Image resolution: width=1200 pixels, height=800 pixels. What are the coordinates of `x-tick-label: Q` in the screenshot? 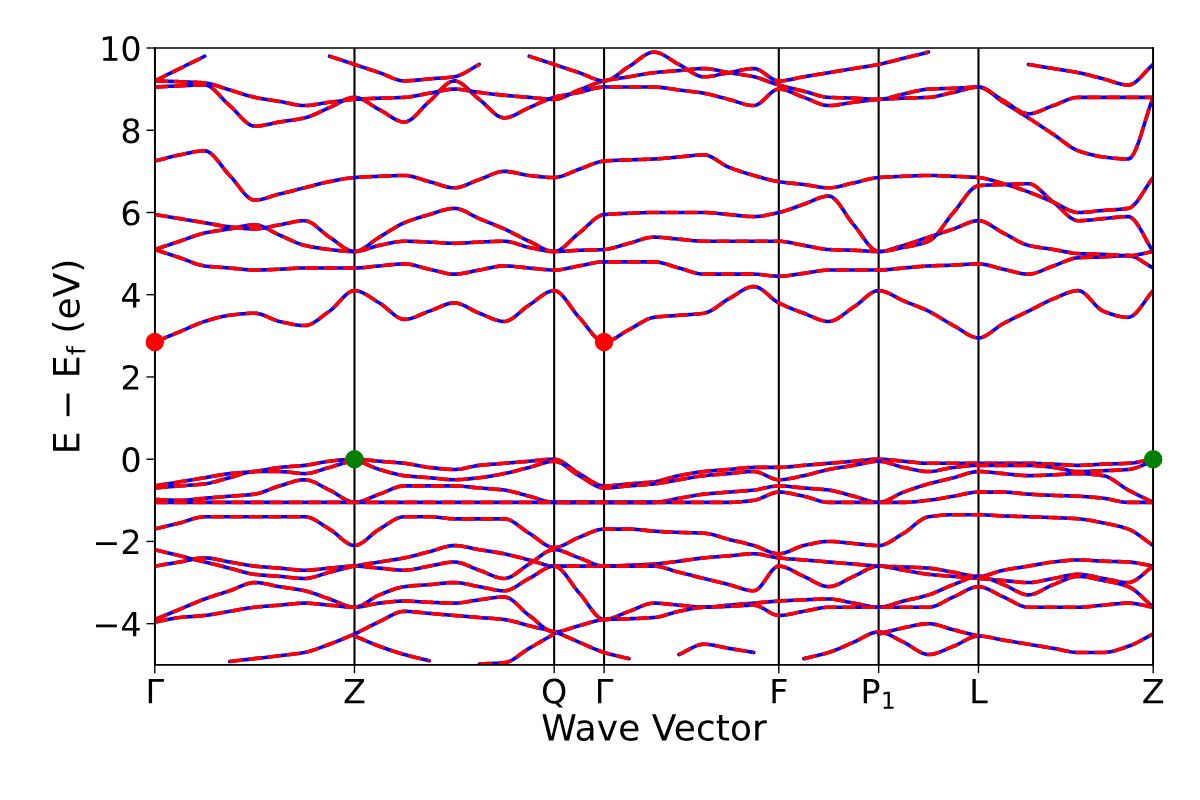 It's located at (554, 693).